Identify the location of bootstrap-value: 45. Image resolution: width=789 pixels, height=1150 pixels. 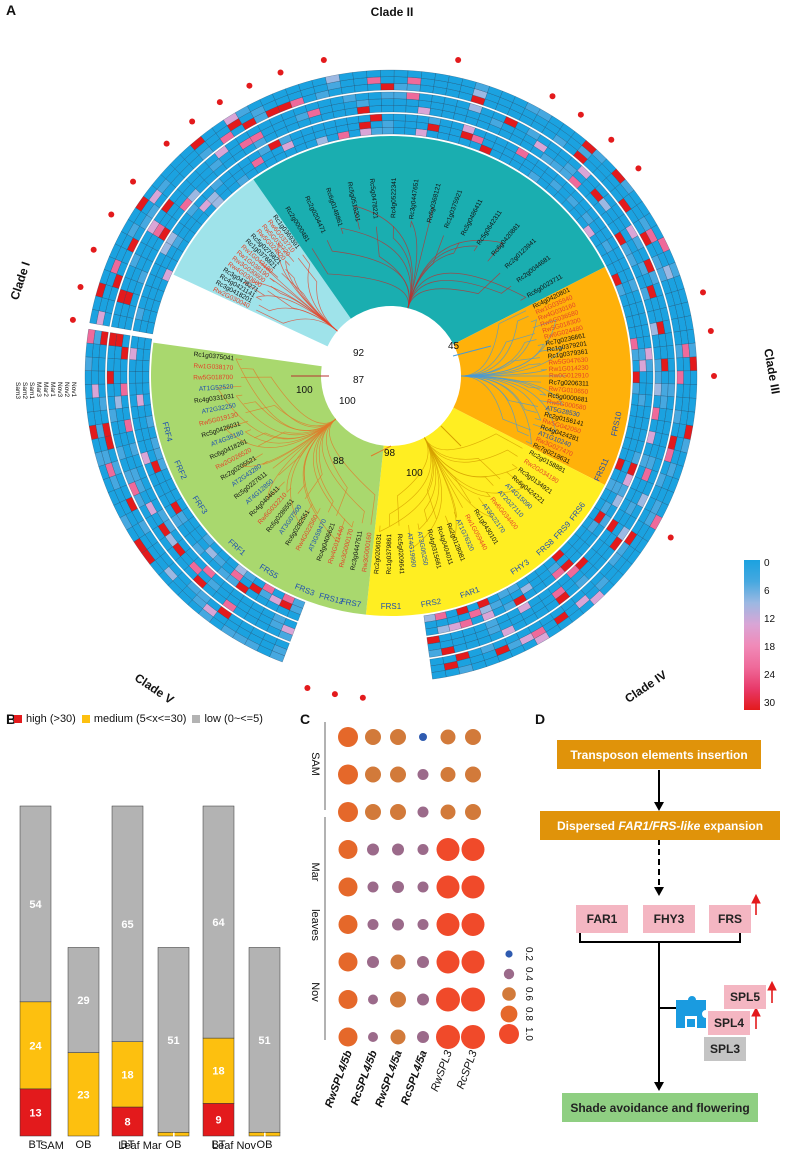
(454, 346).